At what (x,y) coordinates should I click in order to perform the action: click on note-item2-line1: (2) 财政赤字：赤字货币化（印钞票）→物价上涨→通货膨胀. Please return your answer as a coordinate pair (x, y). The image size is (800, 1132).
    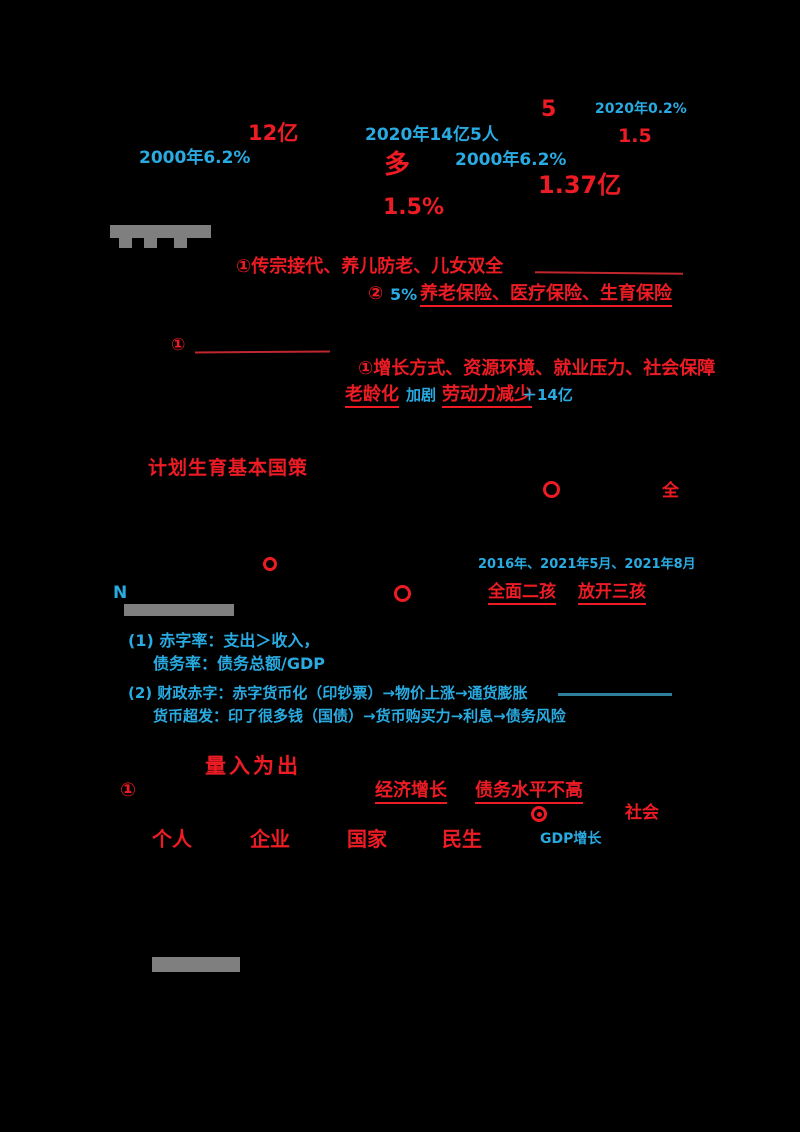
    Looking at the image, I should click on (328, 693).